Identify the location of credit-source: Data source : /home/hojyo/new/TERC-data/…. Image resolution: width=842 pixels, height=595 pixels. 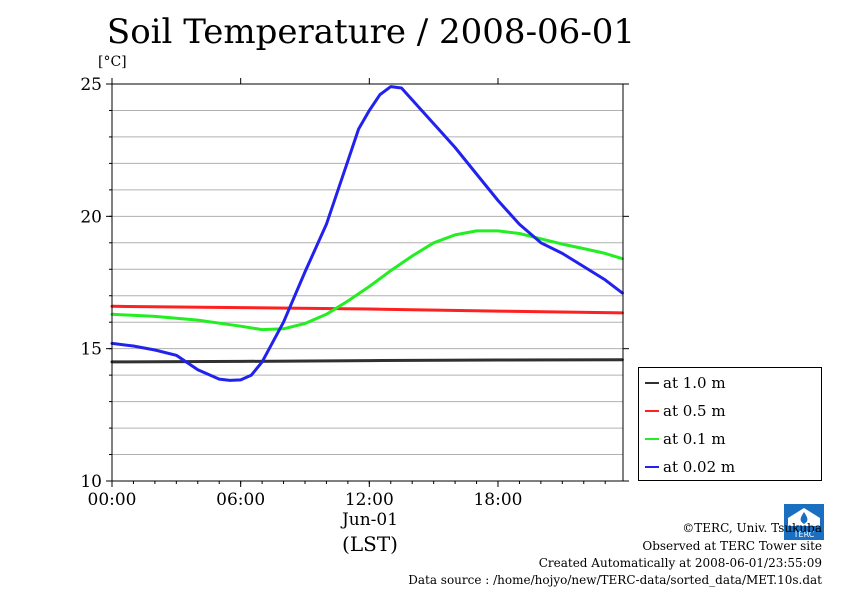
(615, 580).